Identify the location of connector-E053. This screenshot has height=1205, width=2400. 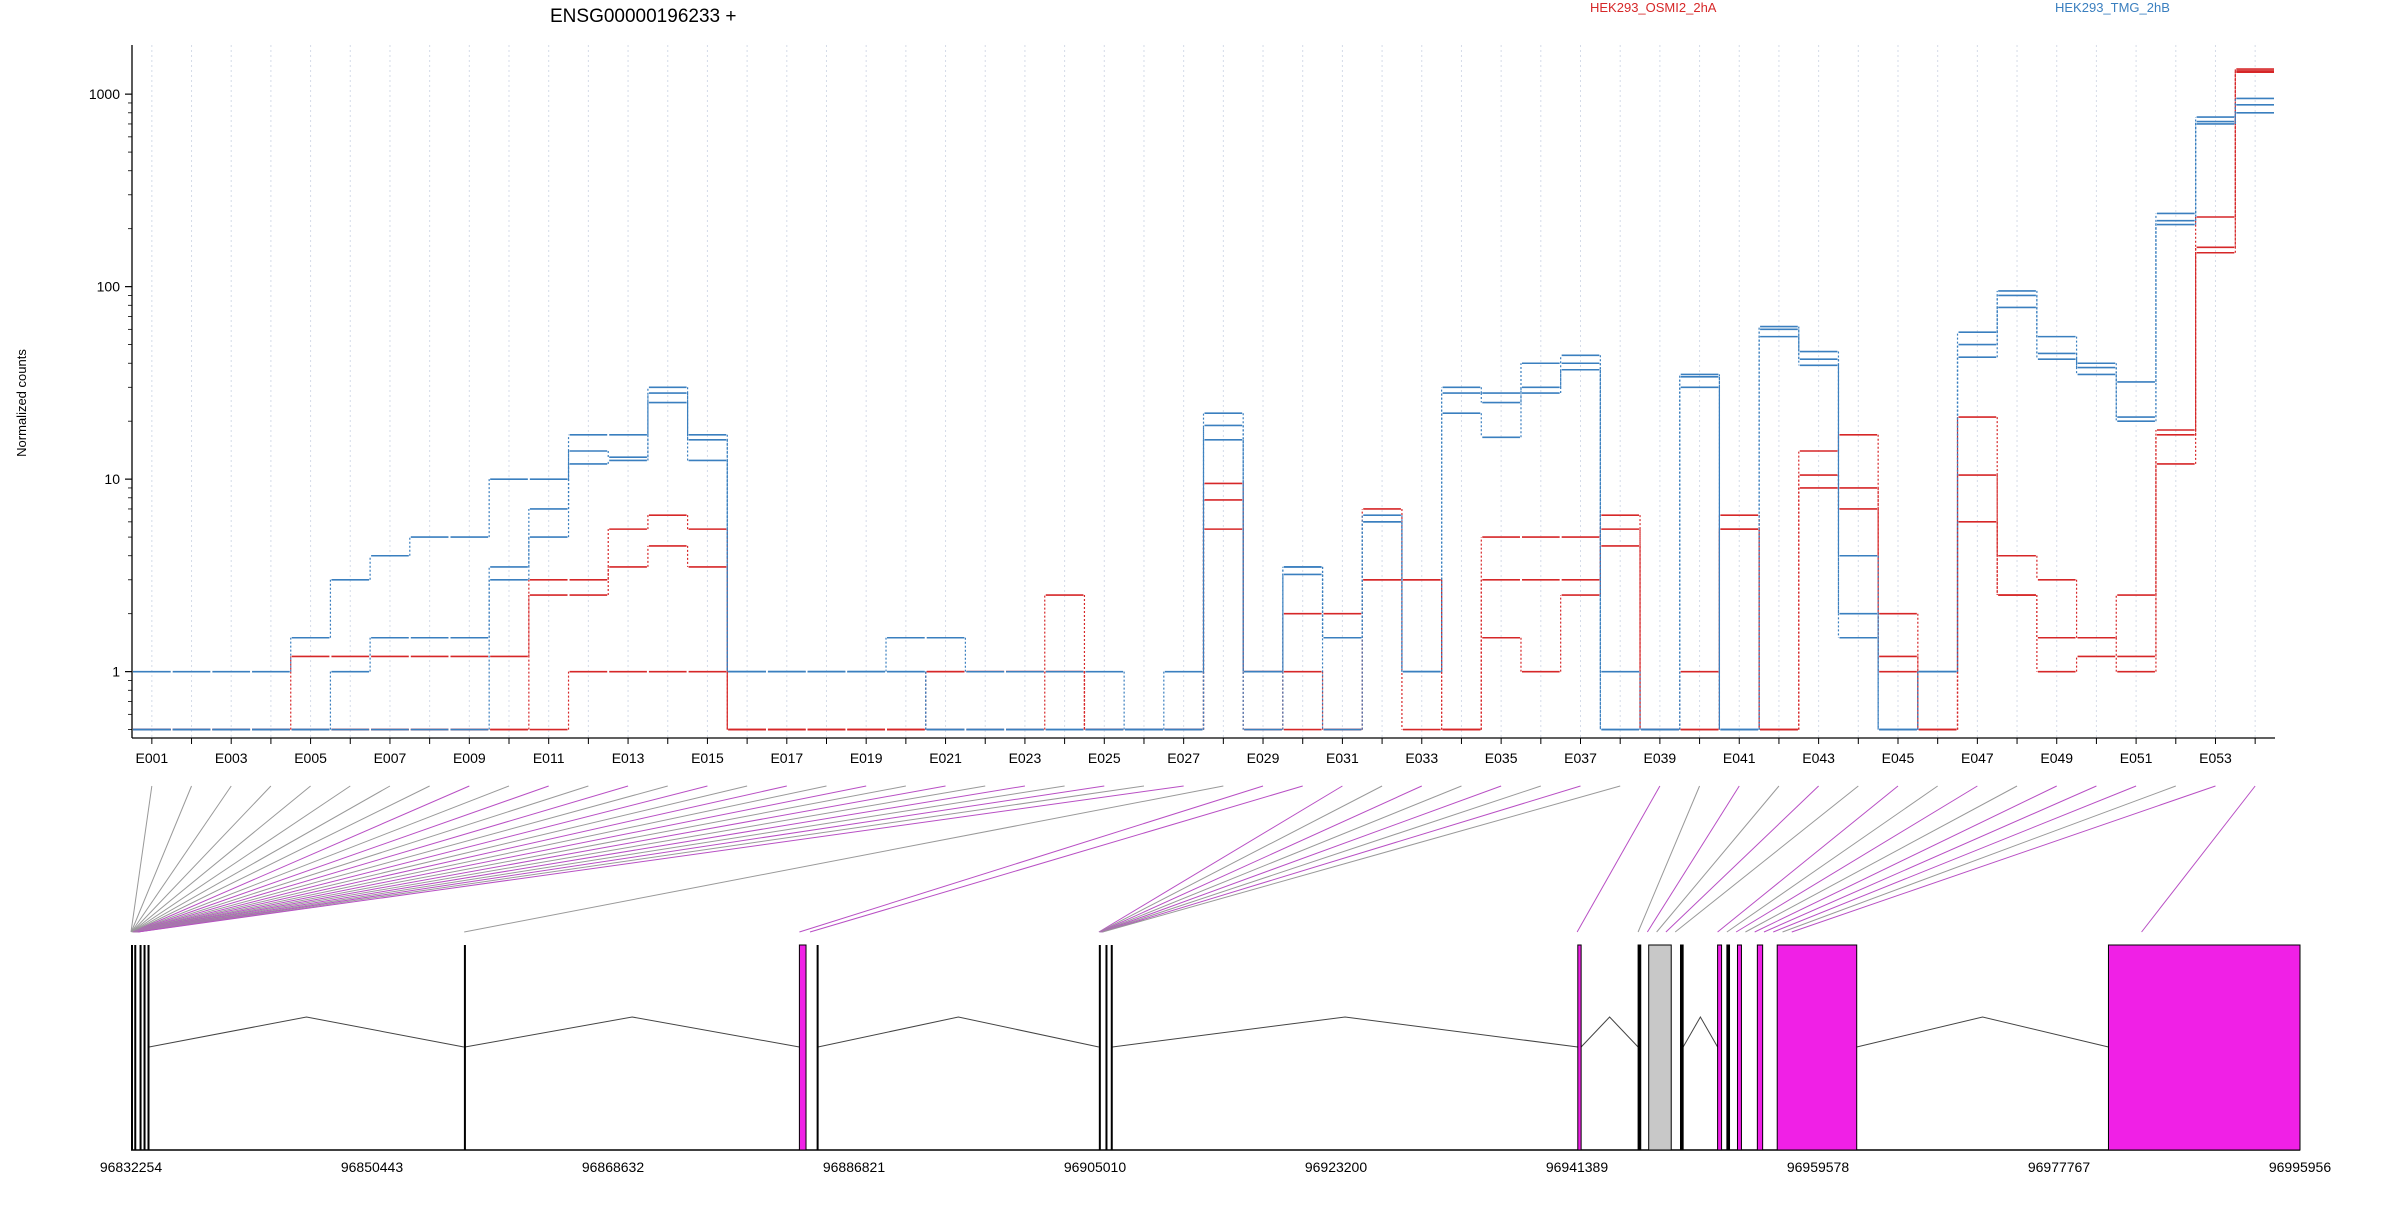
(2003, 859).